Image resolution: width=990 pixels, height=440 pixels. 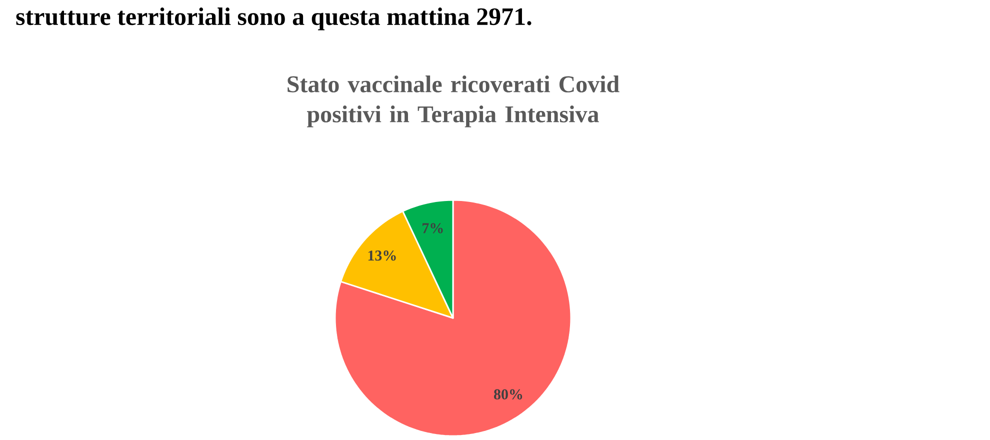 I want to click on chart-title: Stato vaccinale ricoverati Covid positivi in Terapia Intensiva, so click(x=454, y=102).